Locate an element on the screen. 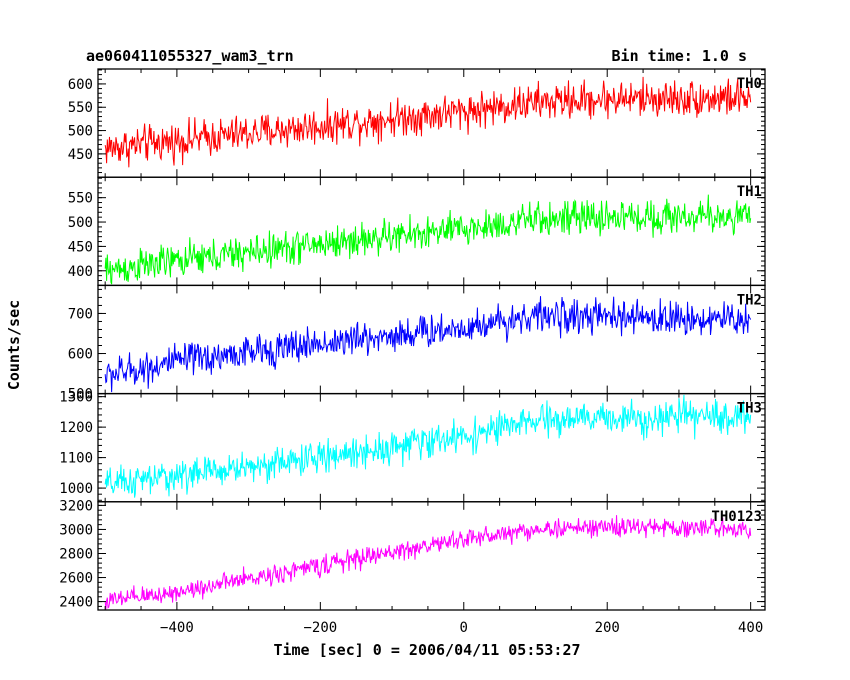 The width and height of the screenshot is (850, 680). y-tick-label: 2600 is located at coordinates (76, 579).